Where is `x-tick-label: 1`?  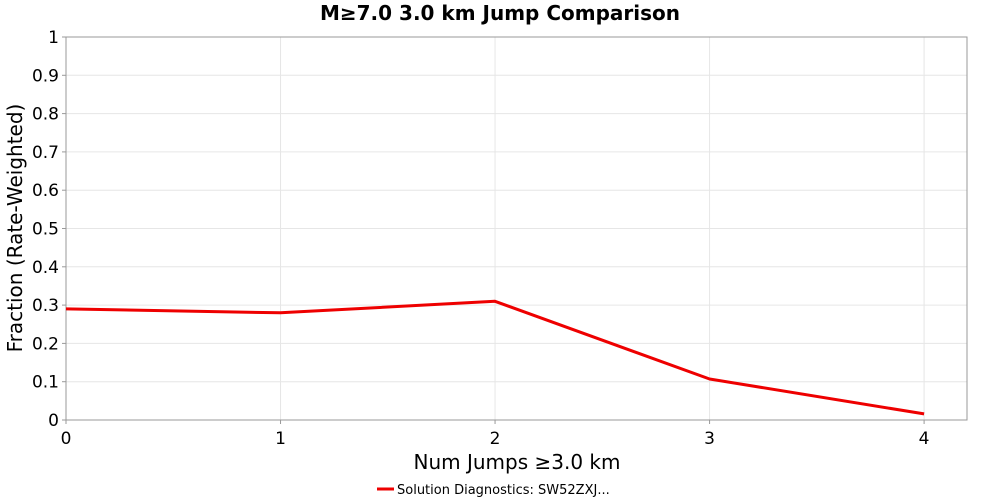 x-tick-label: 1 is located at coordinates (280, 439).